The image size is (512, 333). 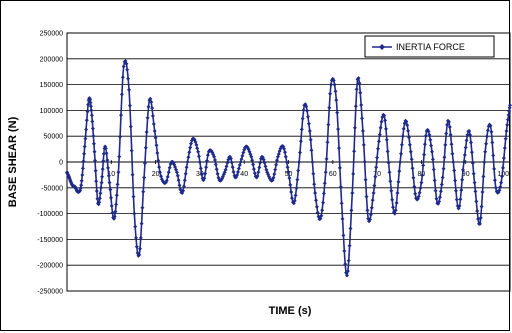 What do you see at coordinates (244, 174) in the screenshot?
I see `x-tick-label: 40` at bounding box center [244, 174].